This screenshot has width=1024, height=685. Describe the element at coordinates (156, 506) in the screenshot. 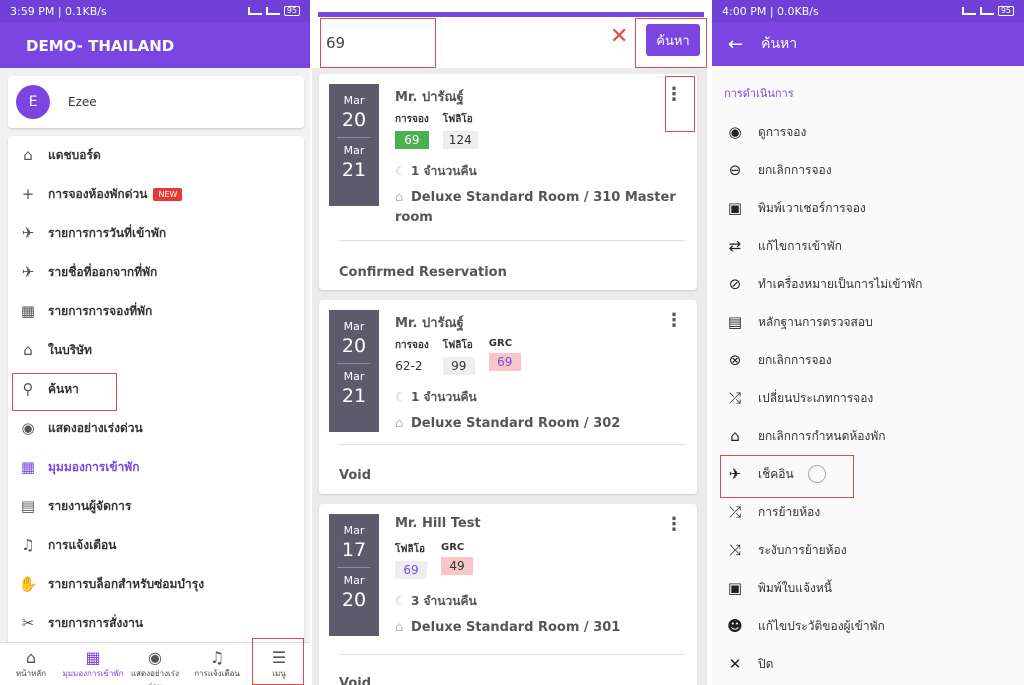

I see `menu-item-manager-report: ▤ รายงานผู้จัดการ` at that location.